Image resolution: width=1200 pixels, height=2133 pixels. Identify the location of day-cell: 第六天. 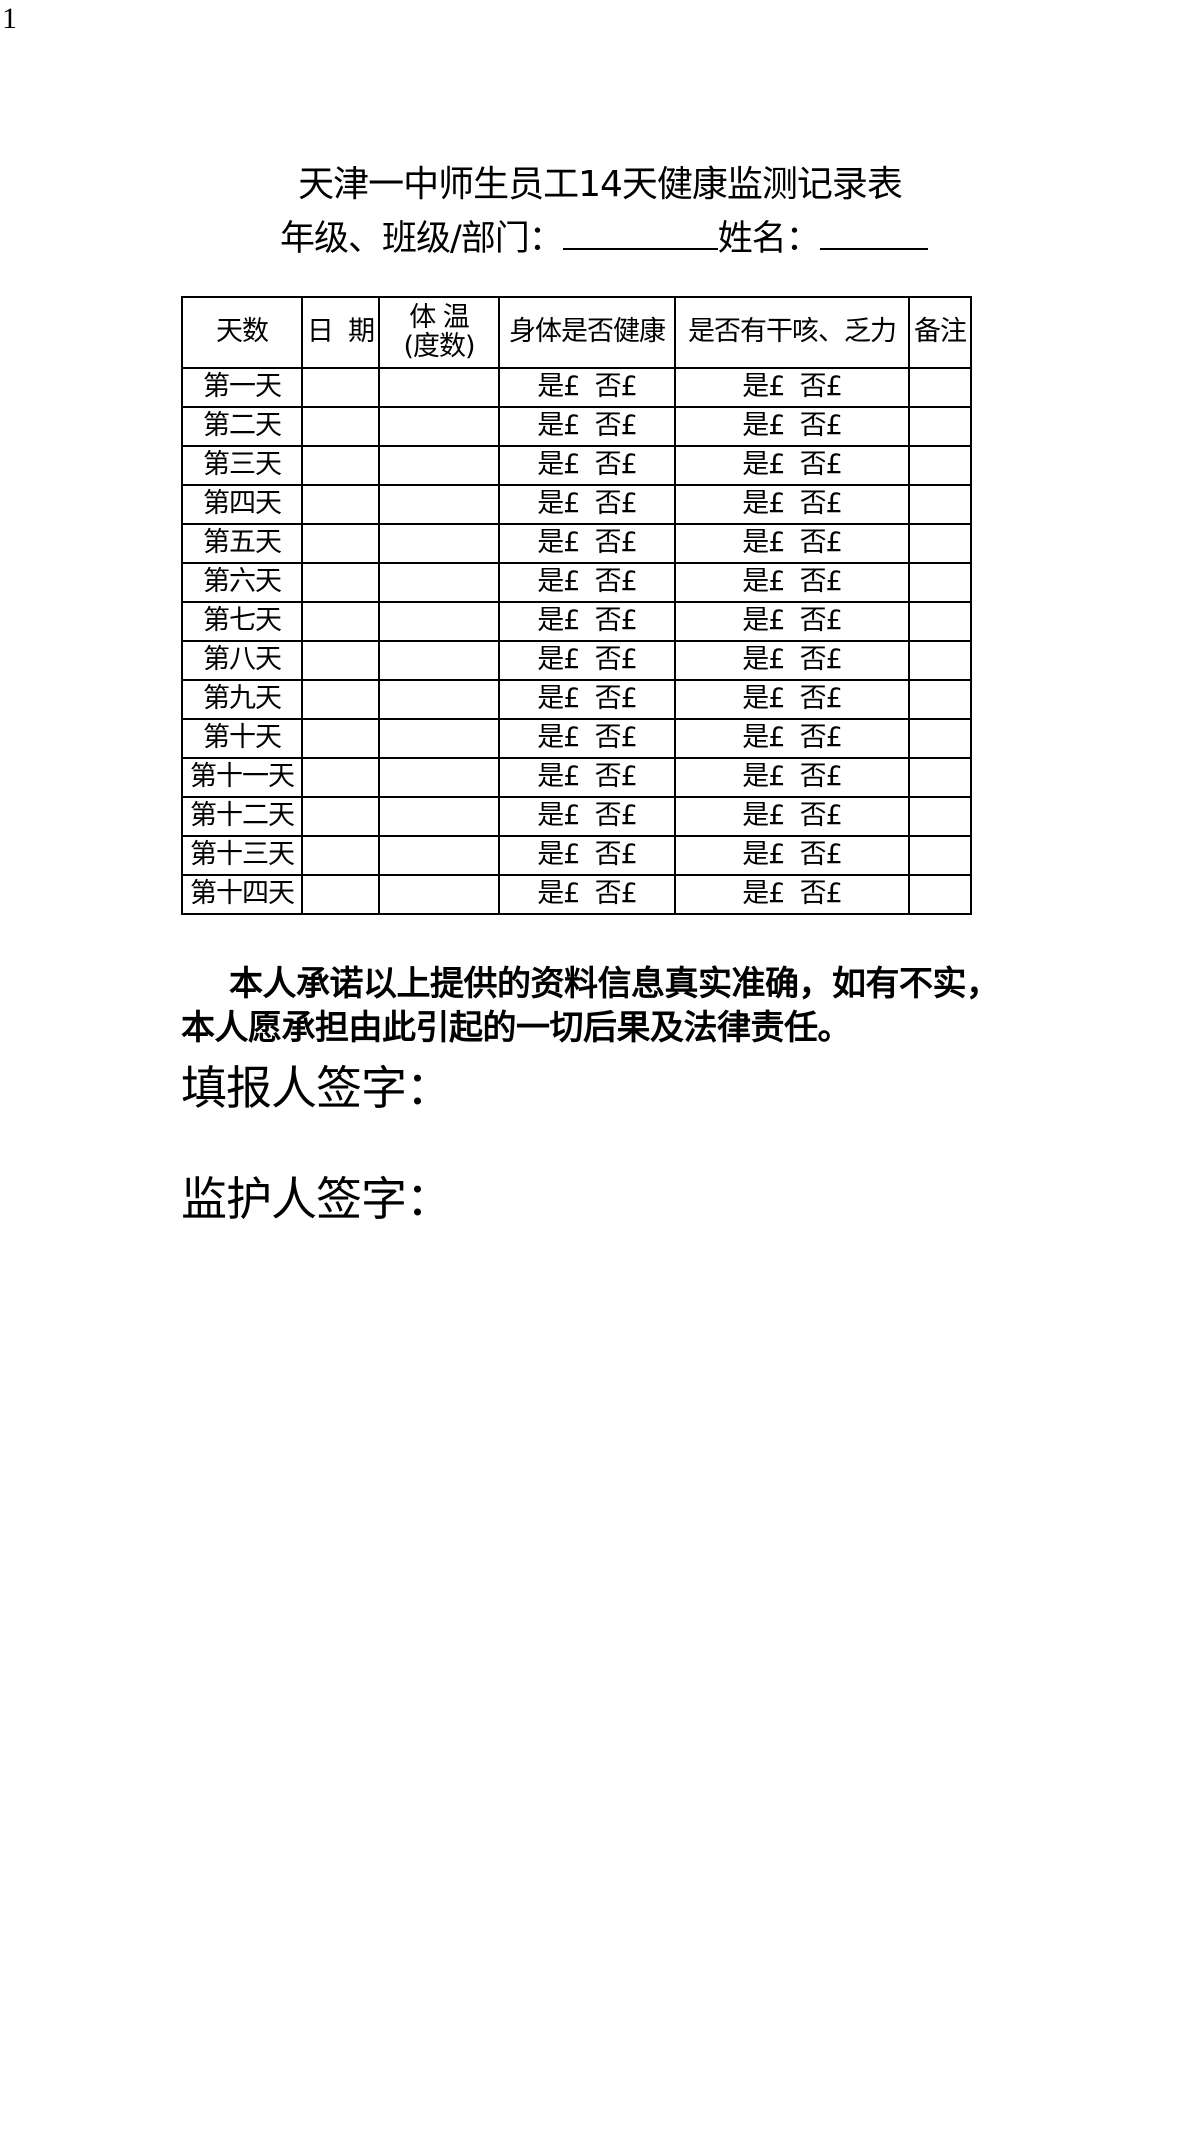
(242, 582).